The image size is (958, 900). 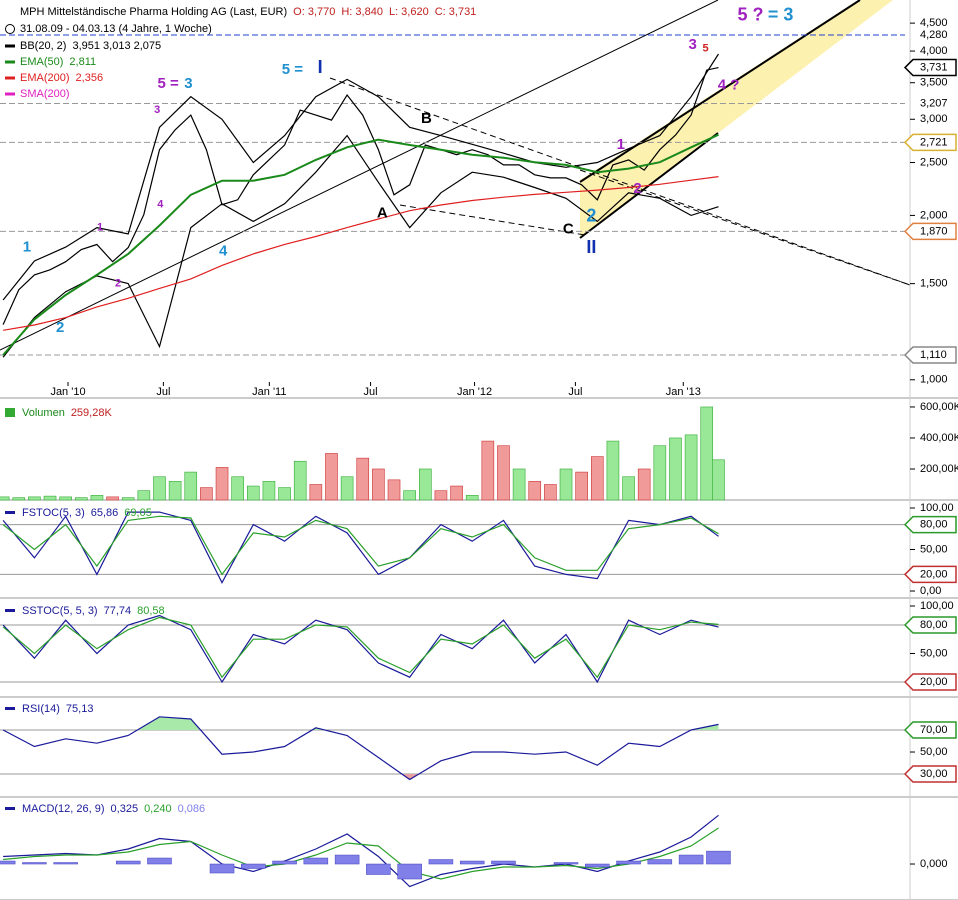 What do you see at coordinates (729, 84) in the screenshot?
I see `wave-label: 4 ?` at bounding box center [729, 84].